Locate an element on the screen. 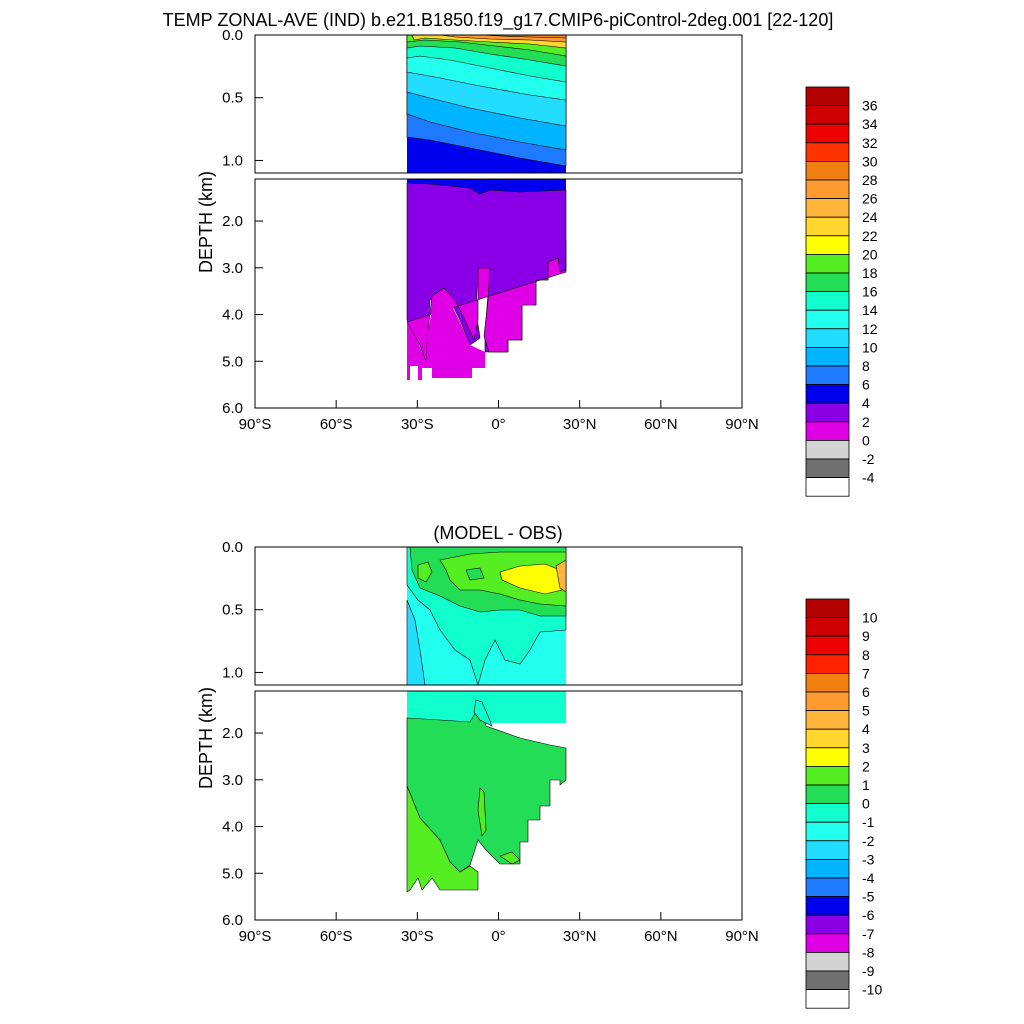 Image resolution: width=1024 pixels, height=1024 pixels. x-tick-label: 60°N is located at coordinates (661, 936).